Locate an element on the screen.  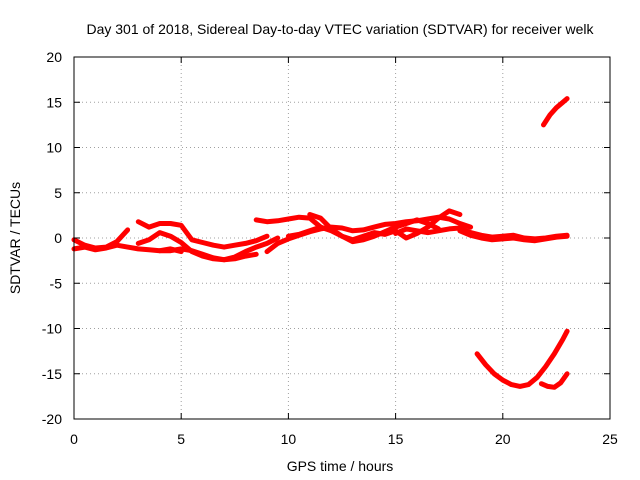
y-tick-label: -5 is located at coordinates (56, 283).